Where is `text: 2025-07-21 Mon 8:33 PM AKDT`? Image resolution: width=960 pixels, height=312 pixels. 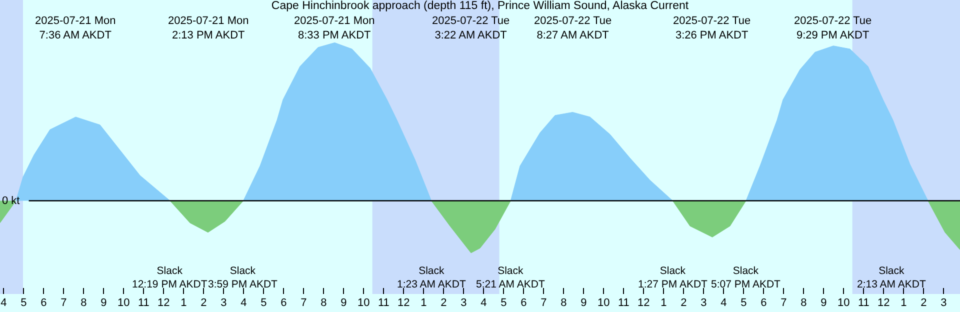 text: 2025-07-21 Mon 8:33 PM AKDT is located at coordinates (334, 28).